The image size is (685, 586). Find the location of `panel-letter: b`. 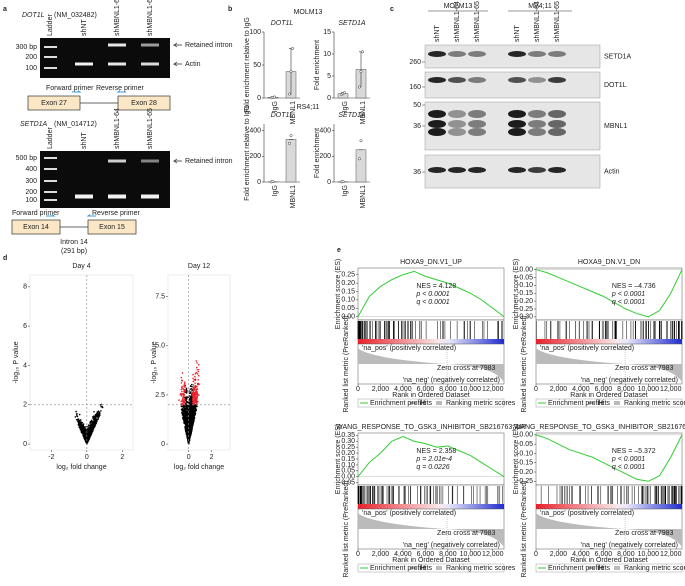

panel-letter: b is located at coordinates (230, 9).